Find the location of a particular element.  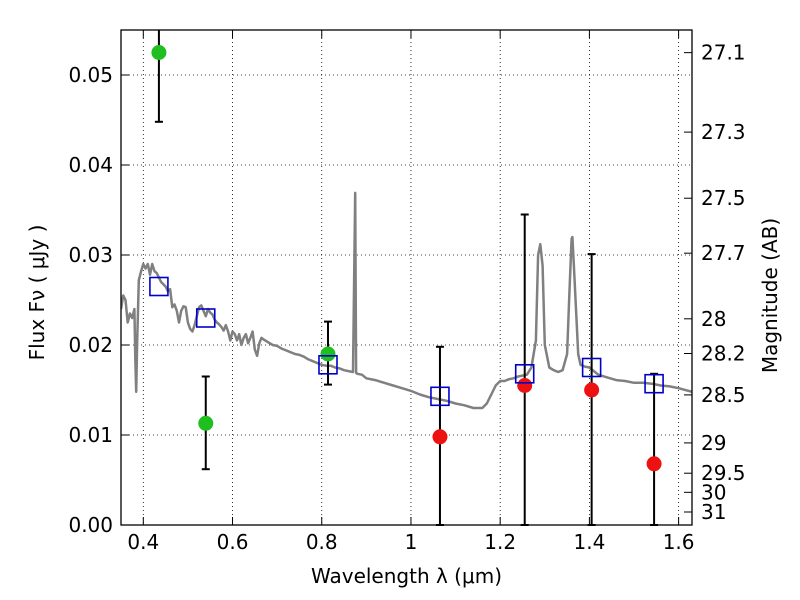

y-tick-label: 0.00 is located at coordinates (90, 525).